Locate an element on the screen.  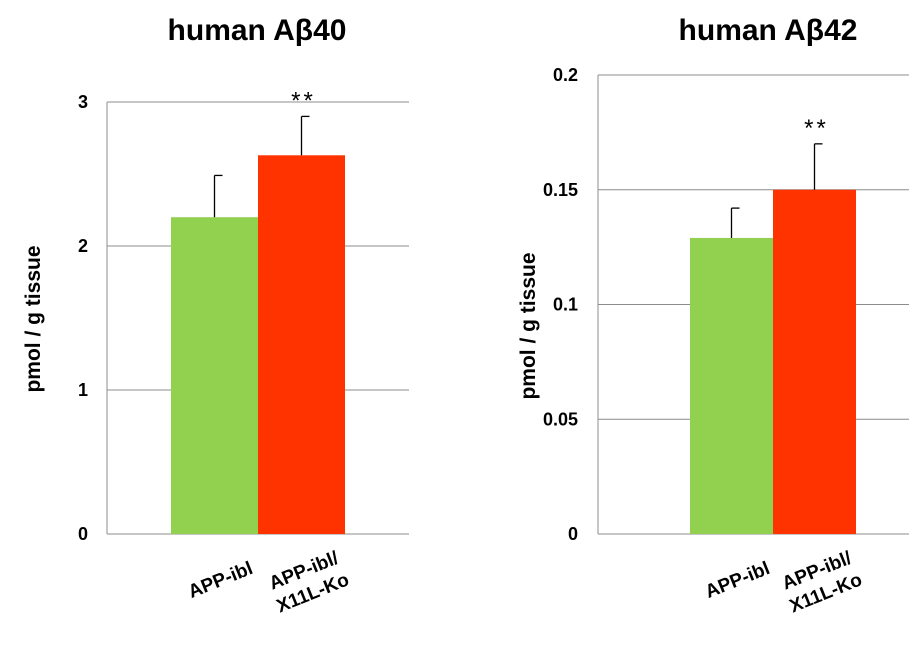
y-tick-label: 0.15 is located at coordinates (560, 190).